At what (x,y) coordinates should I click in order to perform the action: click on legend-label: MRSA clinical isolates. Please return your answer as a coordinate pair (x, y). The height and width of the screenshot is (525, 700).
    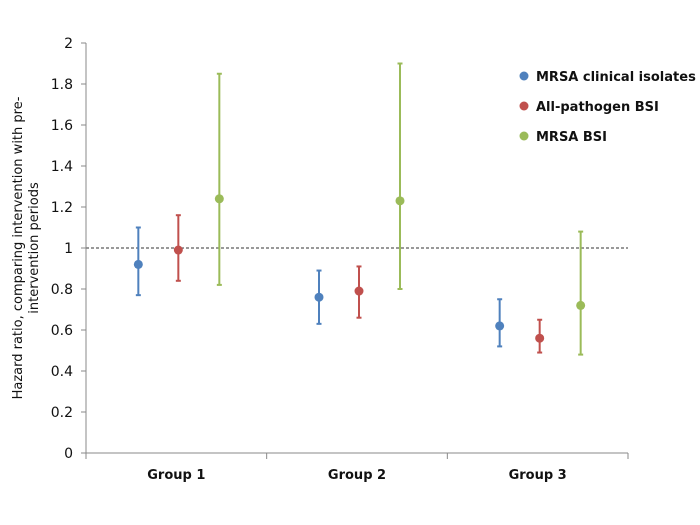
    Looking at the image, I should click on (616, 77).